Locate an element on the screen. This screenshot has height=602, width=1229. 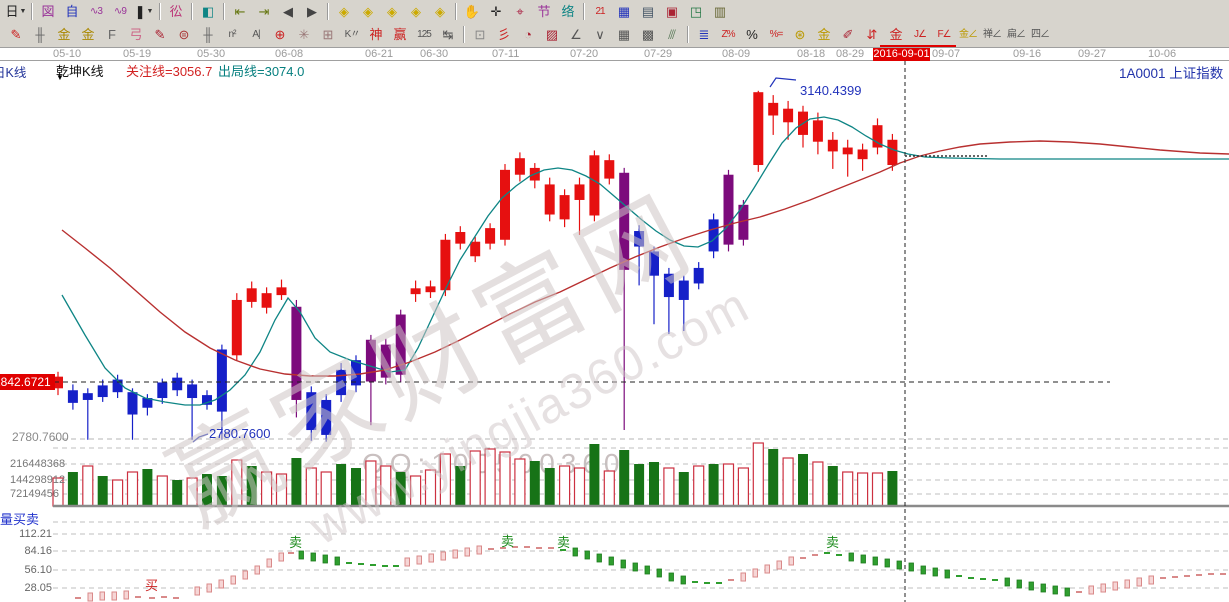
wave-9-icon: ∿9 is located at coordinates (120, 11).